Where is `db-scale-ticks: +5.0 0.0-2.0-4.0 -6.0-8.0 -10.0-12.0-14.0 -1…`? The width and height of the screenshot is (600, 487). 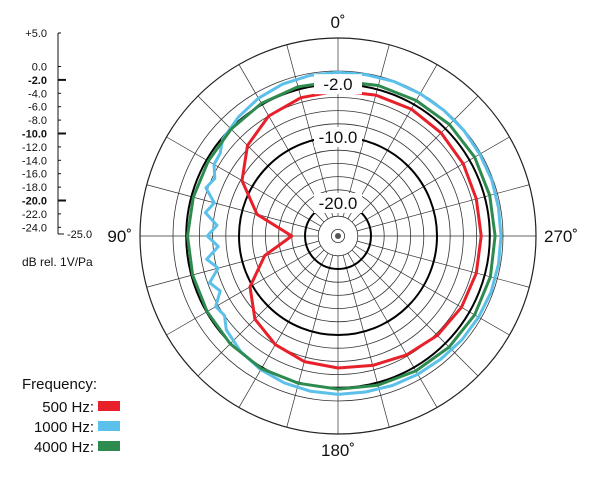 db-scale-ticks: +5.0 0.0-2.0-4.0 -6.0-8.0 -10.0-12.0-14.0 -1… is located at coordinates (57, 134).